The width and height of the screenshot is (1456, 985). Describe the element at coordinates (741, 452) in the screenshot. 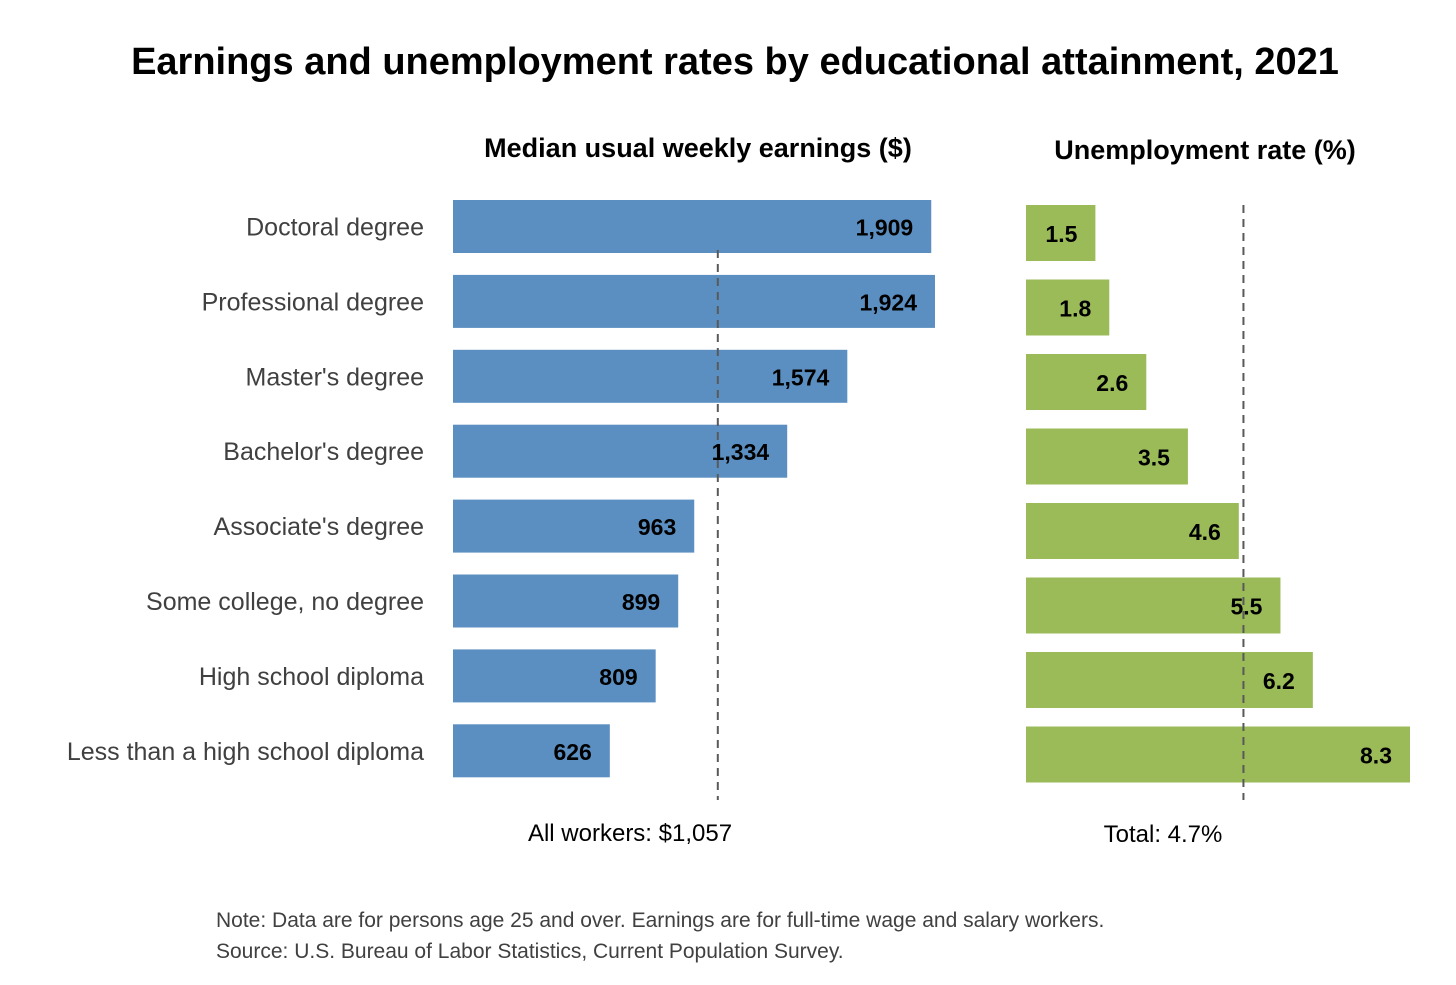

I see `data-label: 1,334` at that location.